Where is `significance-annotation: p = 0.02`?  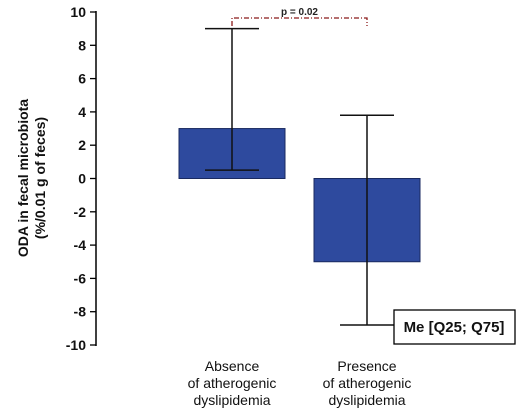
significance-annotation: p = 0.02 is located at coordinates (299, 16).